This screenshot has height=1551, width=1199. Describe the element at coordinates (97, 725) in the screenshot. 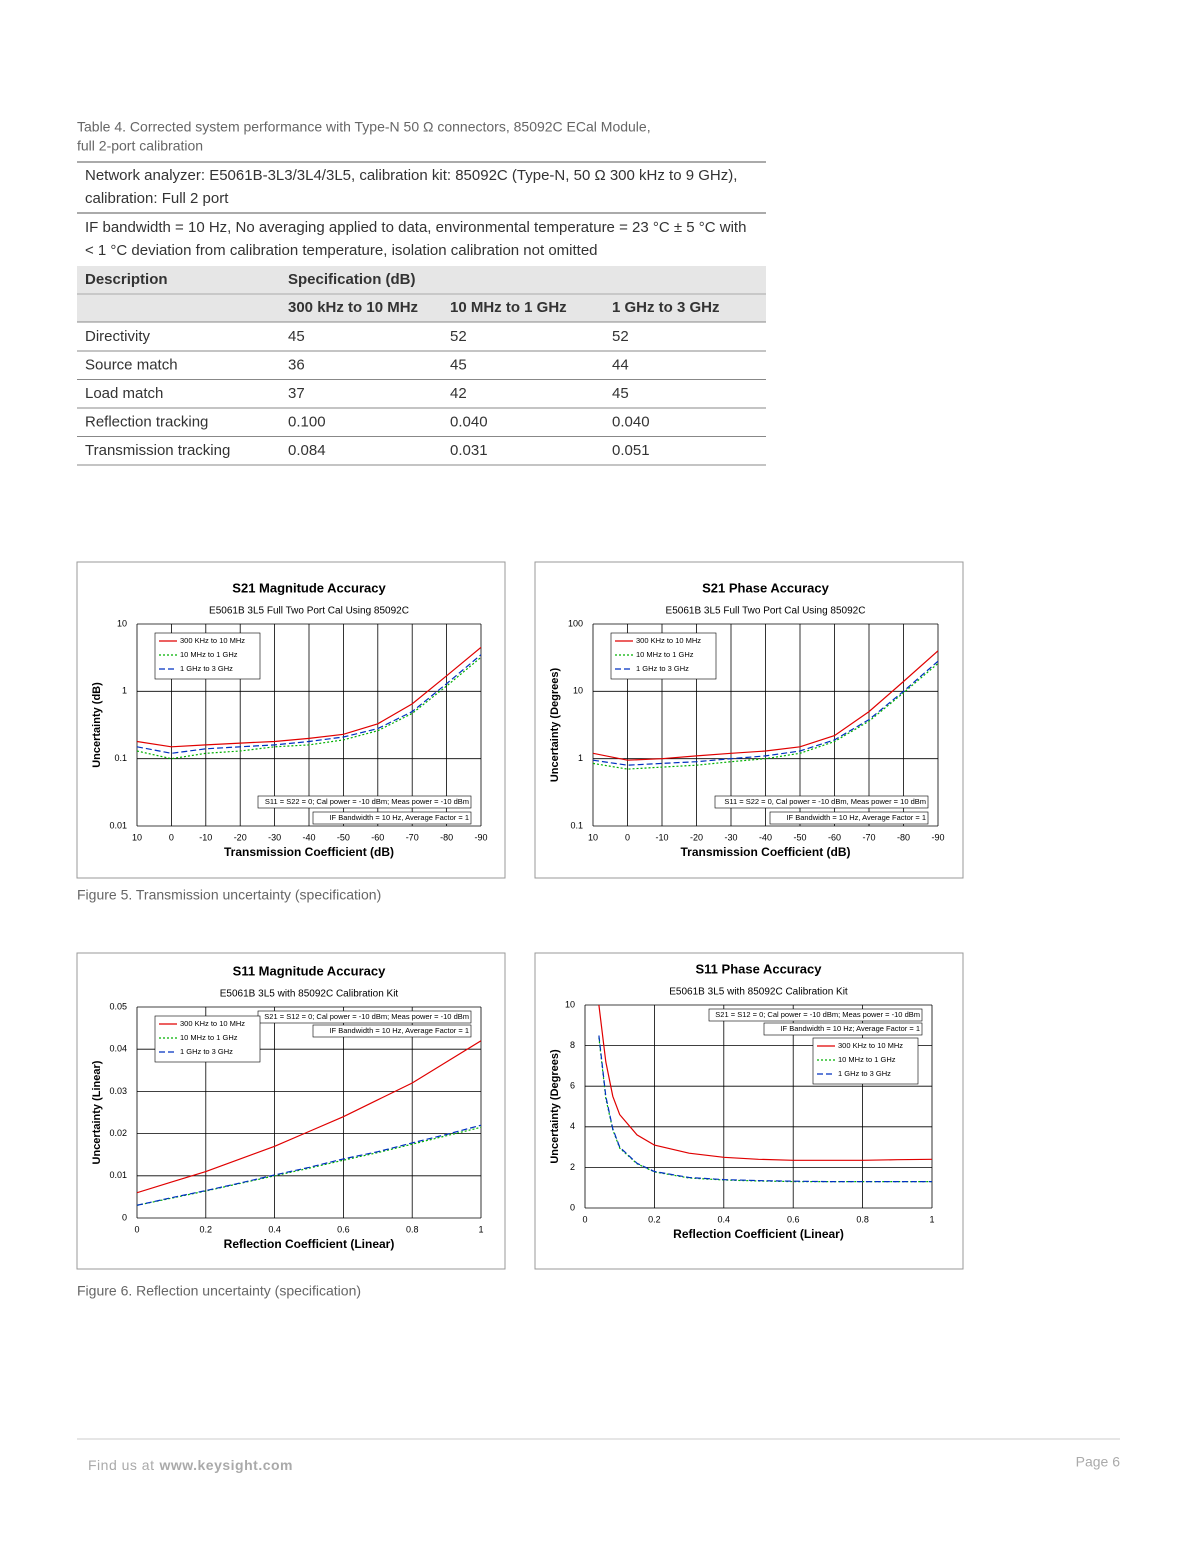

I see `y-axis-label: Uncertainty (dB)` at that location.